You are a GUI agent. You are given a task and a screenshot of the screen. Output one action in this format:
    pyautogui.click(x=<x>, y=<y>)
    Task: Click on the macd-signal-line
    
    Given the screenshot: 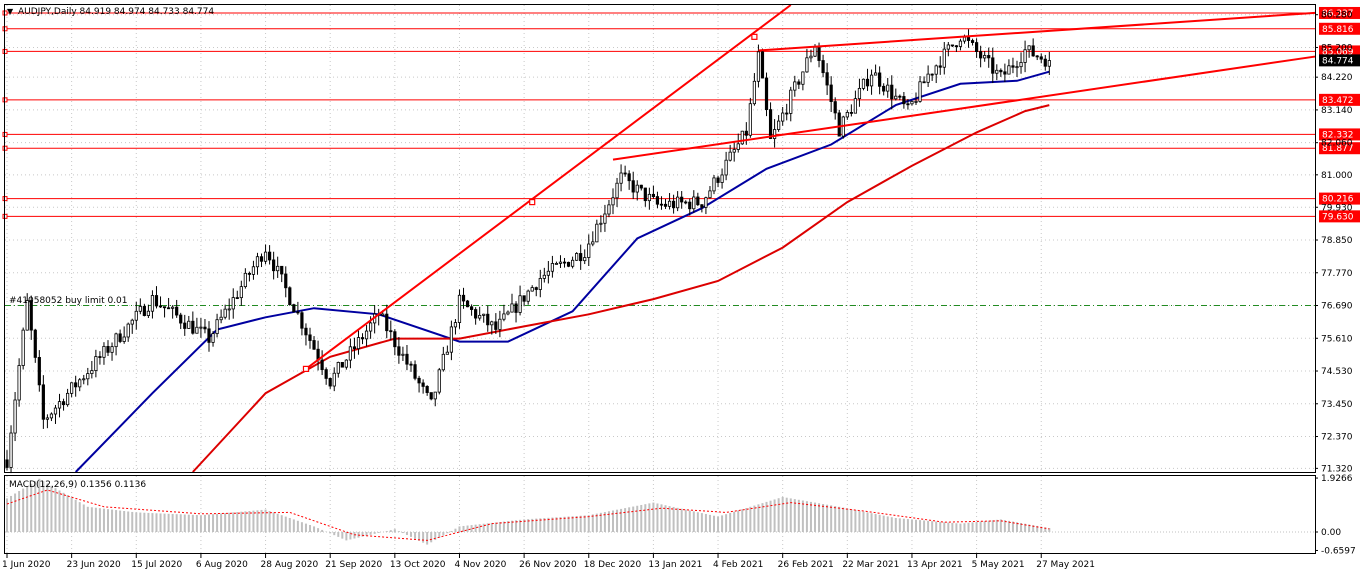 What is the action you would take?
    pyautogui.click(x=528, y=515)
    